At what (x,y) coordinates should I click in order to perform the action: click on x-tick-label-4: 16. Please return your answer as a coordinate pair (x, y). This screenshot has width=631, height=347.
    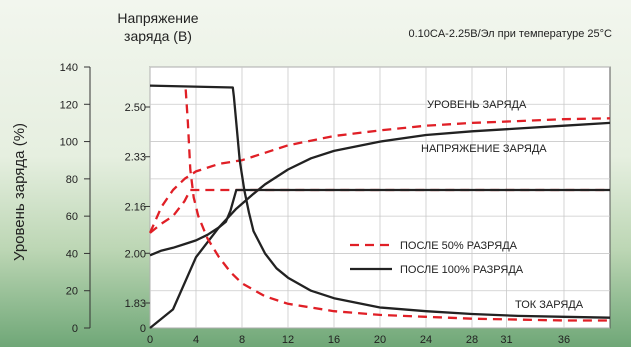
    Looking at the image, I should click on (334, 340).